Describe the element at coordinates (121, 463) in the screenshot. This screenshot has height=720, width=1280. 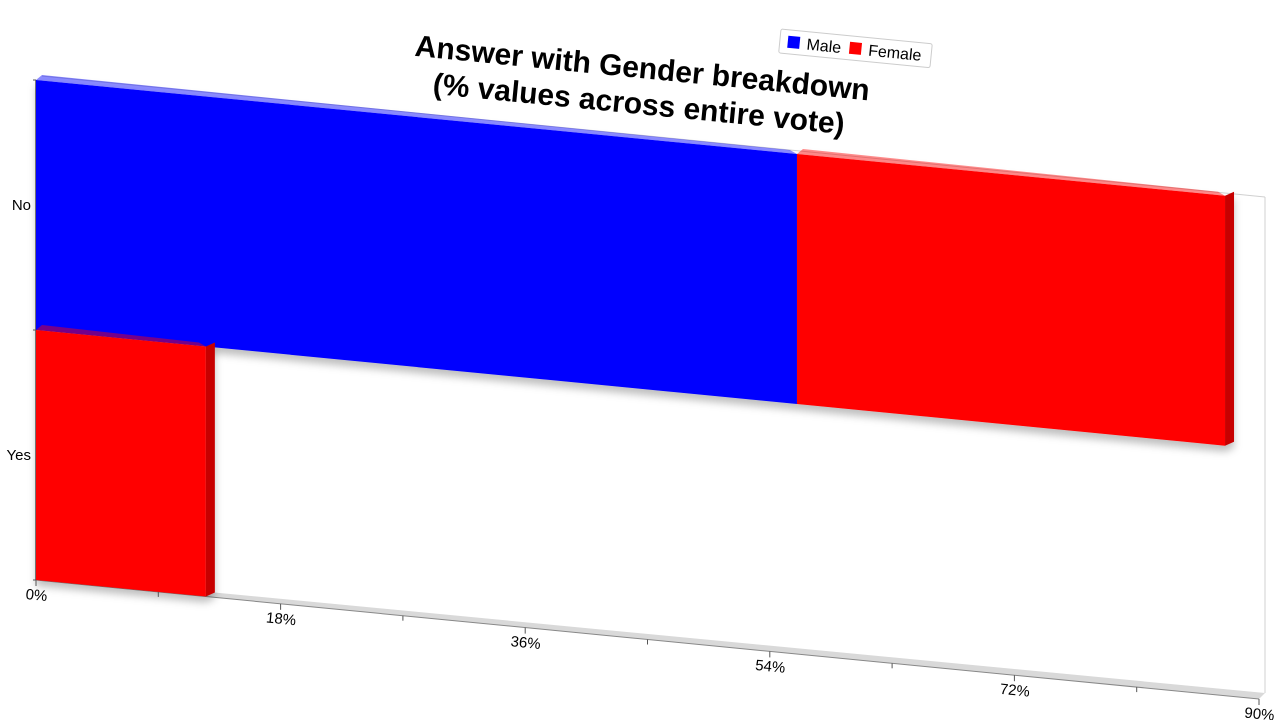
I see `bar-yes-female` at that location.